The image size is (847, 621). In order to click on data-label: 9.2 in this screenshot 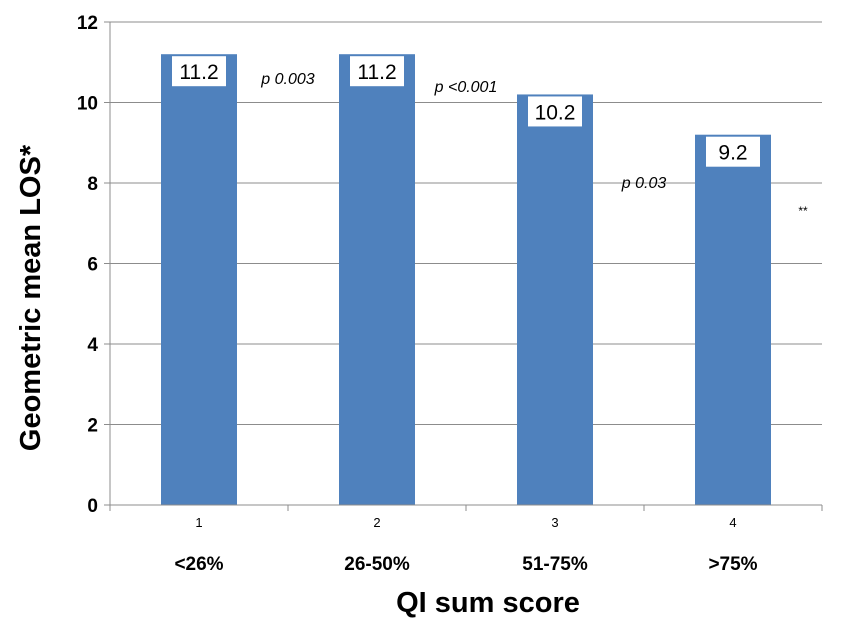, I will do `click(732, 153)`.